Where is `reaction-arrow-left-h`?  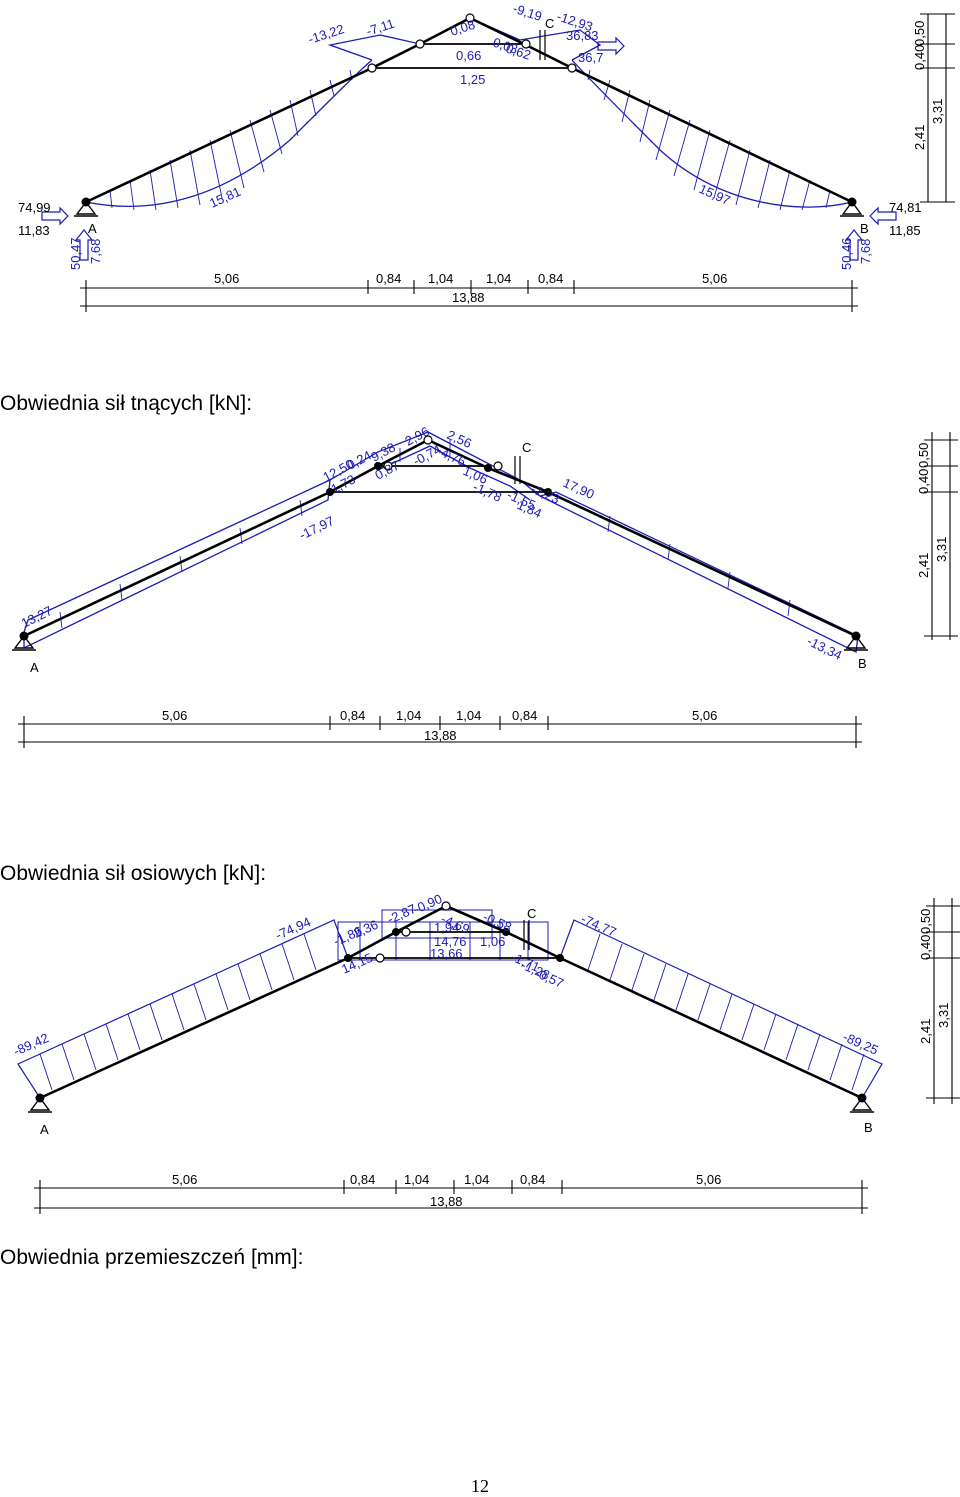 reaction-arrow-left-h is located at coordinates (55, 216).